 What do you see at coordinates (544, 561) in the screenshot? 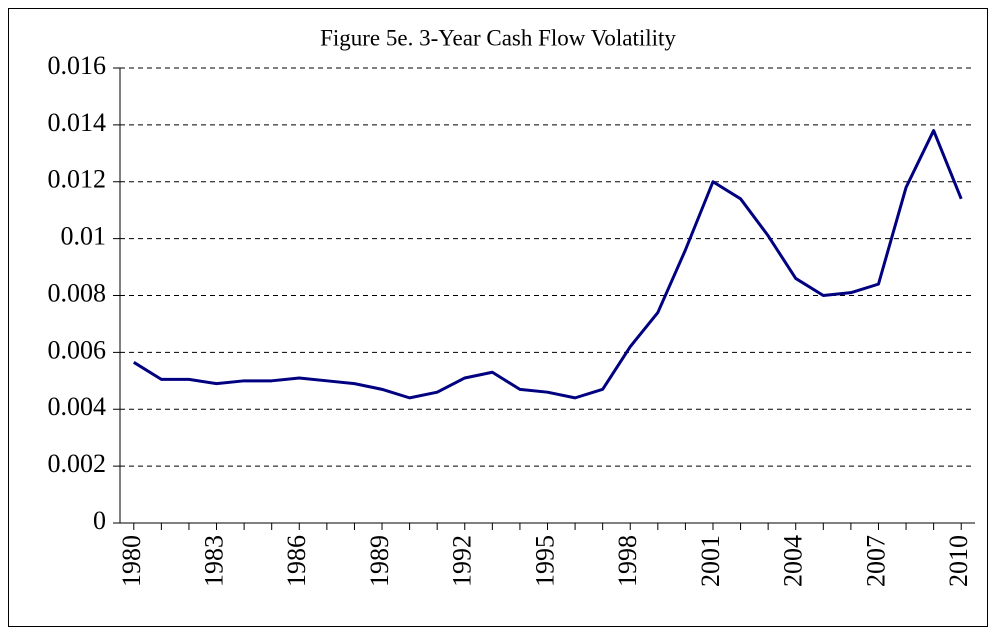
I see `x-tick-label: 1995` at bounding box center [544, 561].